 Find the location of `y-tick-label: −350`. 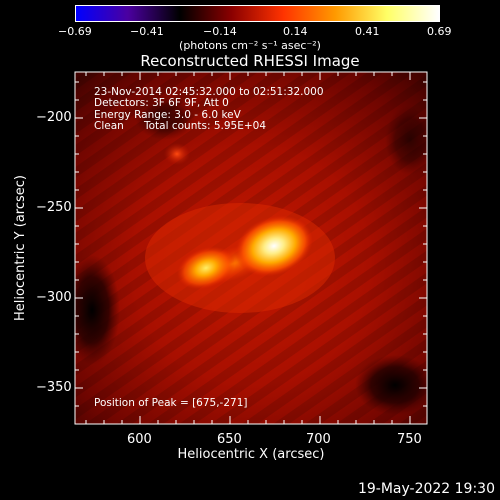

y-tick-label: −350 is located at coordinates (54, 387).